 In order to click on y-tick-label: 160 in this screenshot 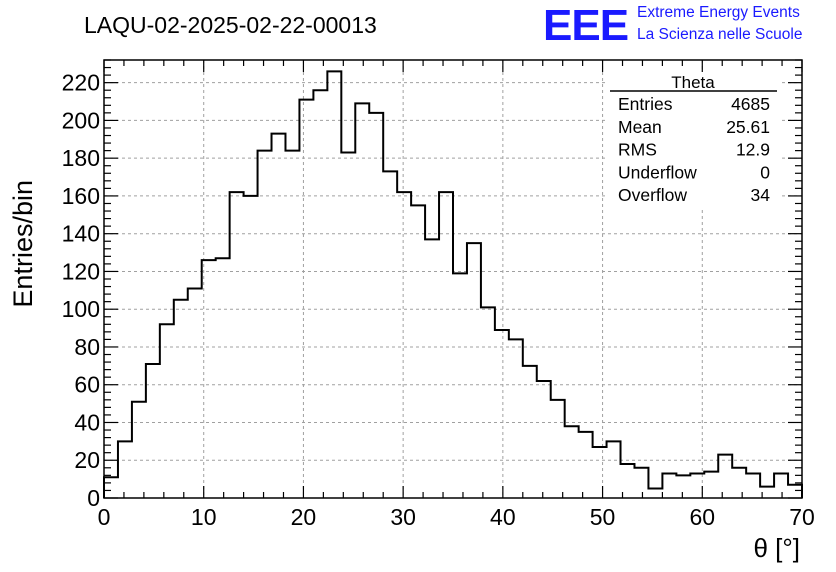, I will do `click(81, 196)`.